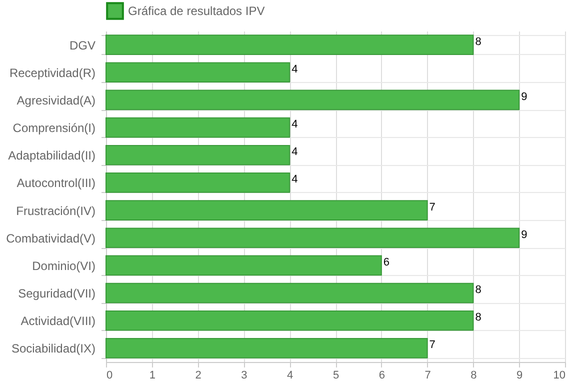 The image size is (574, 386). What do you see at coordinates (559, 376) in the screenshot?
I see `x-tick-label: 10` at bounding box center [559, 376].